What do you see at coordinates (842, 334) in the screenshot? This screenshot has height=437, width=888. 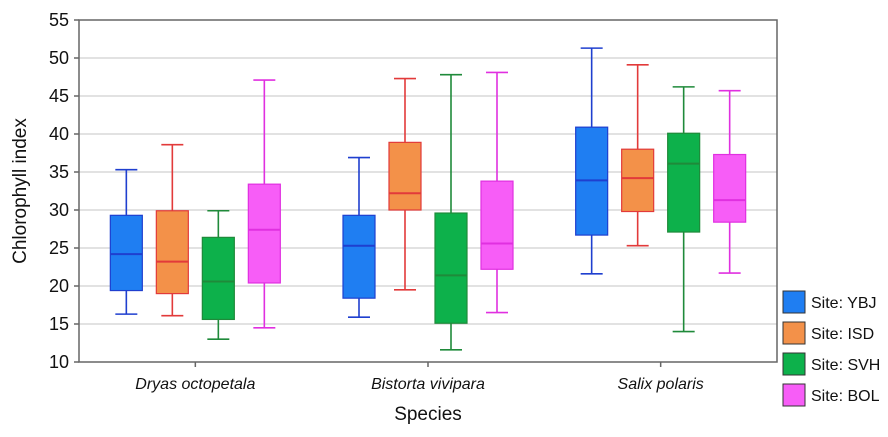 I see `legend-label: Site: ISD` at bounding box center [842, 334].